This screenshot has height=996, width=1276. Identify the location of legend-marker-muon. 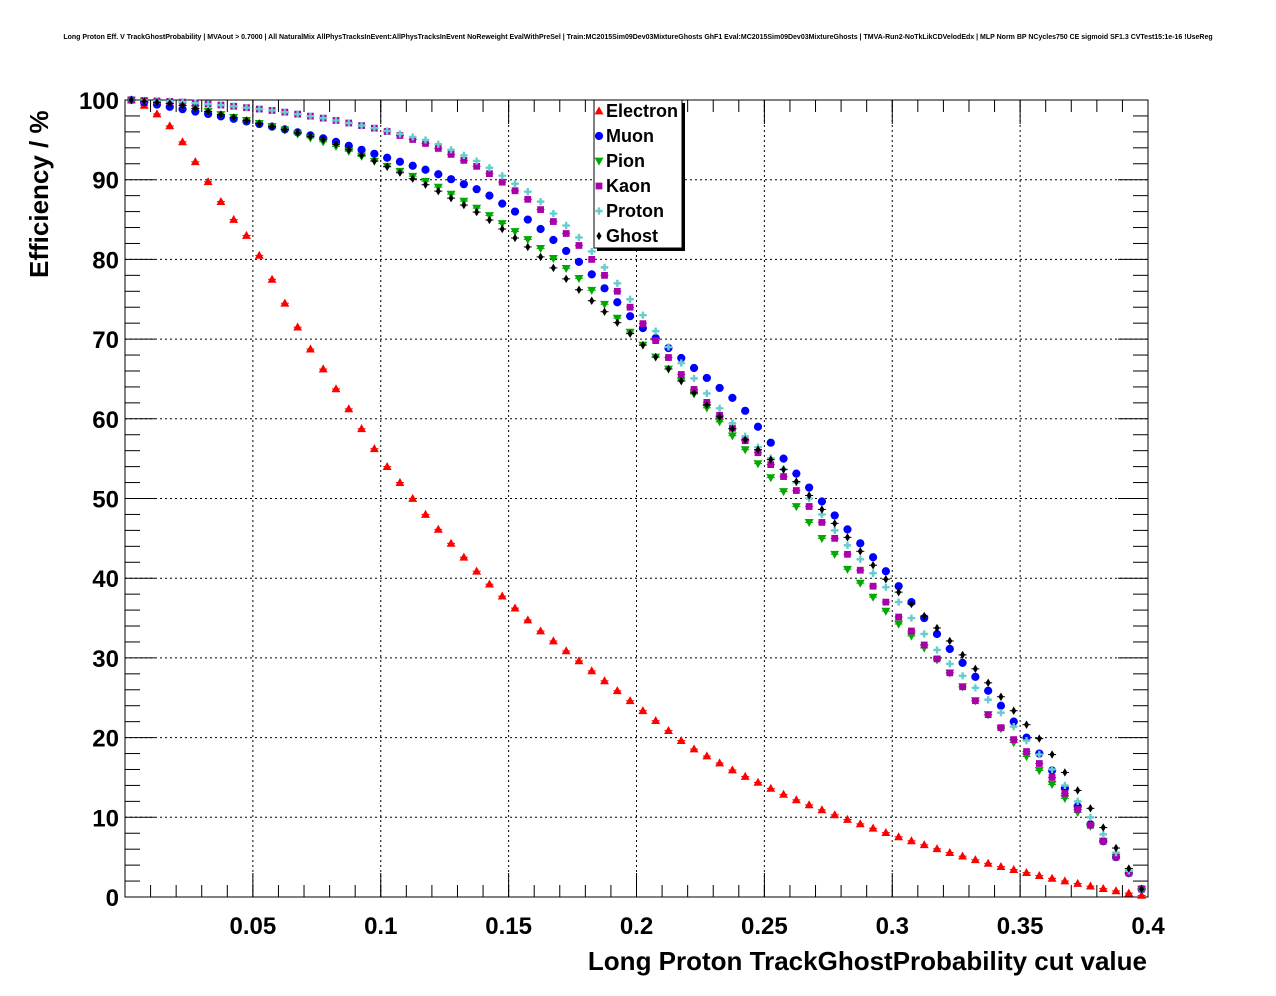
(599, 136).